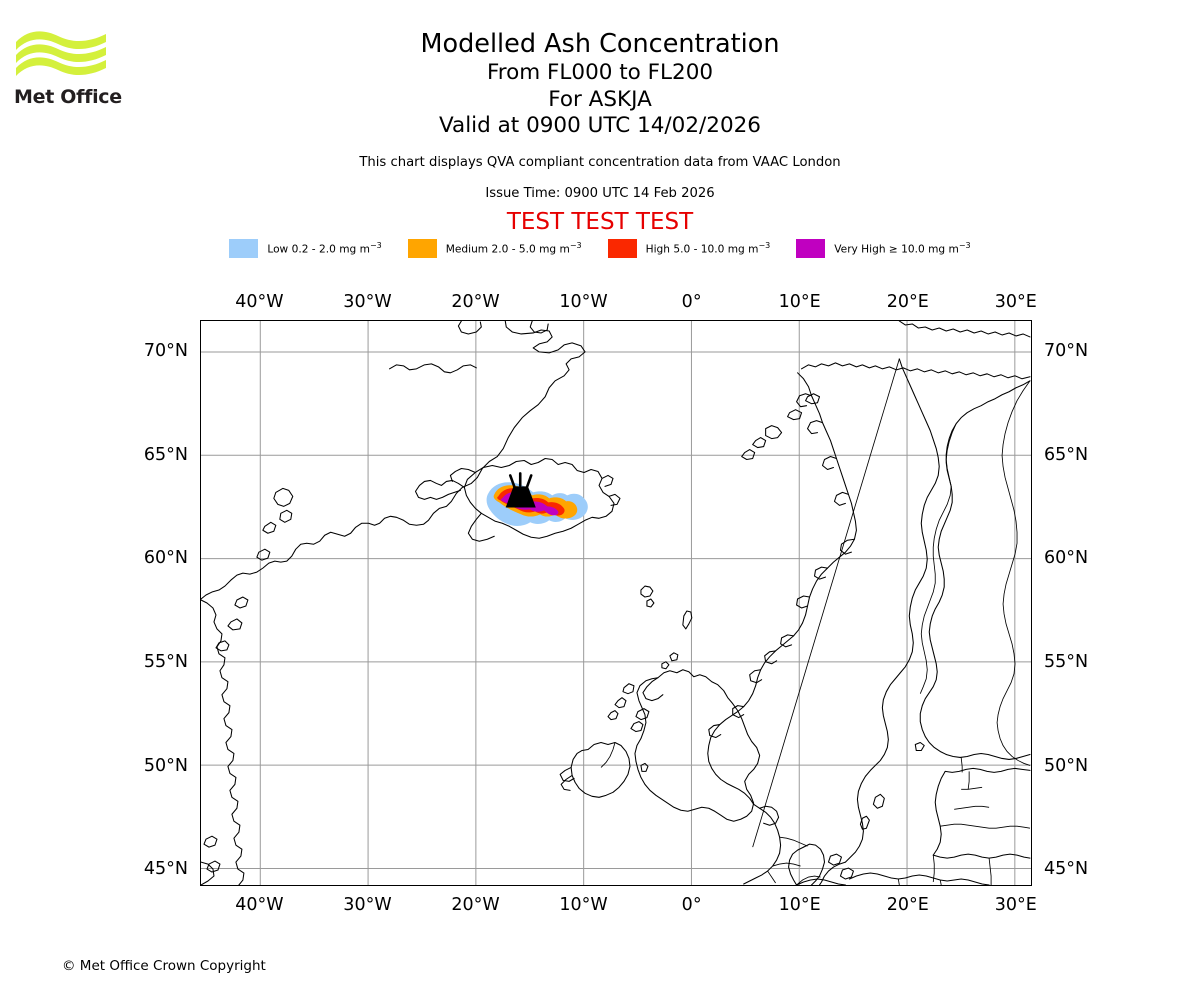 The width and height of the screenshot is (1200, 1000). I want to click on copyright-notice: © Met Office Crown Copyright, so click(164, 966).